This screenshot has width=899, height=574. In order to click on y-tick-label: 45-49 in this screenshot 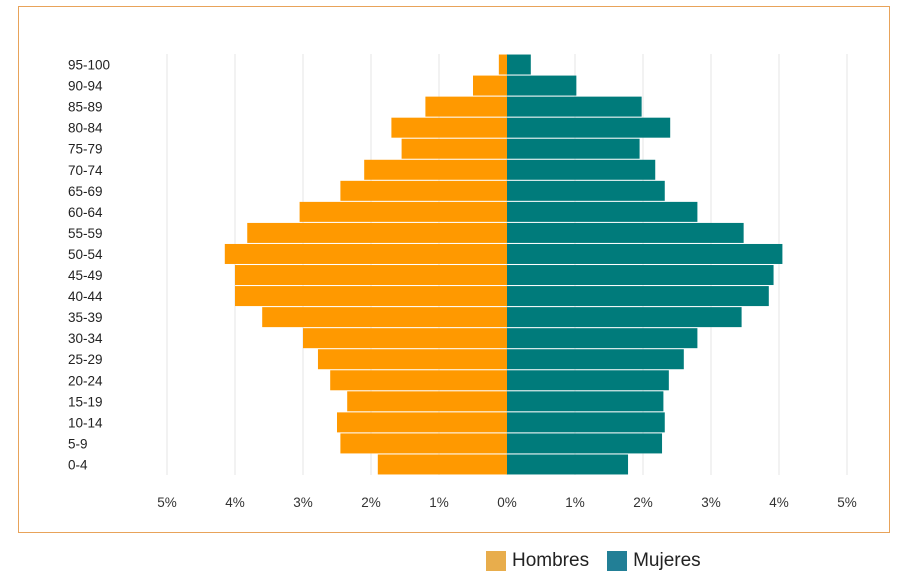, I will do `click(85, 275)`.